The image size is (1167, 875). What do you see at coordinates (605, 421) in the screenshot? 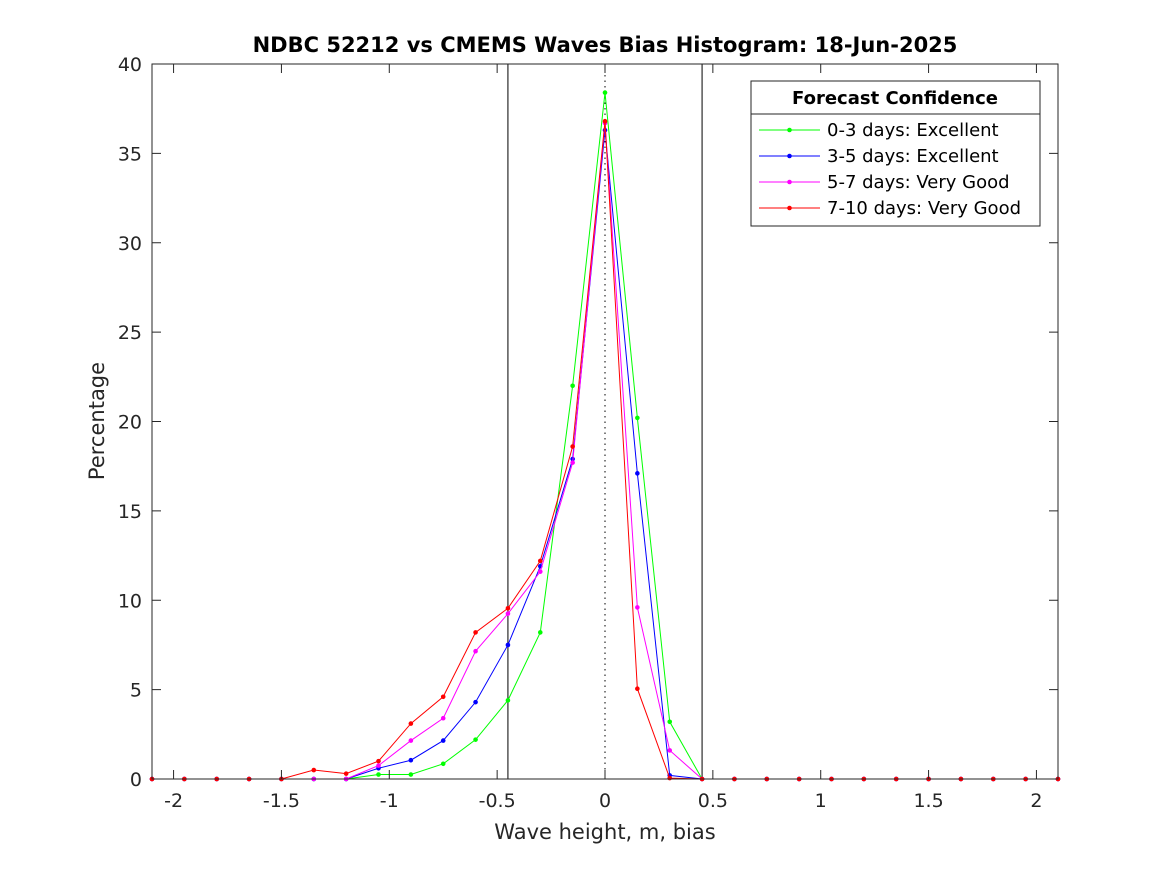
I see `reference-lines` at bounding box center [605, 421].